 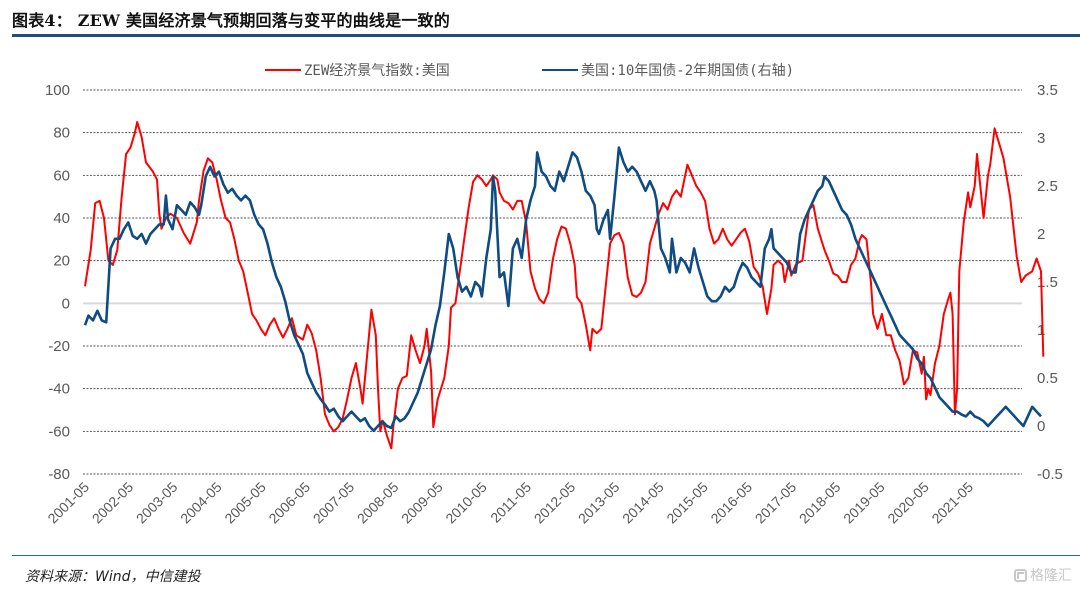 I want to click on y-right-tick-label: 3.5, so click(x=1047, y=90).